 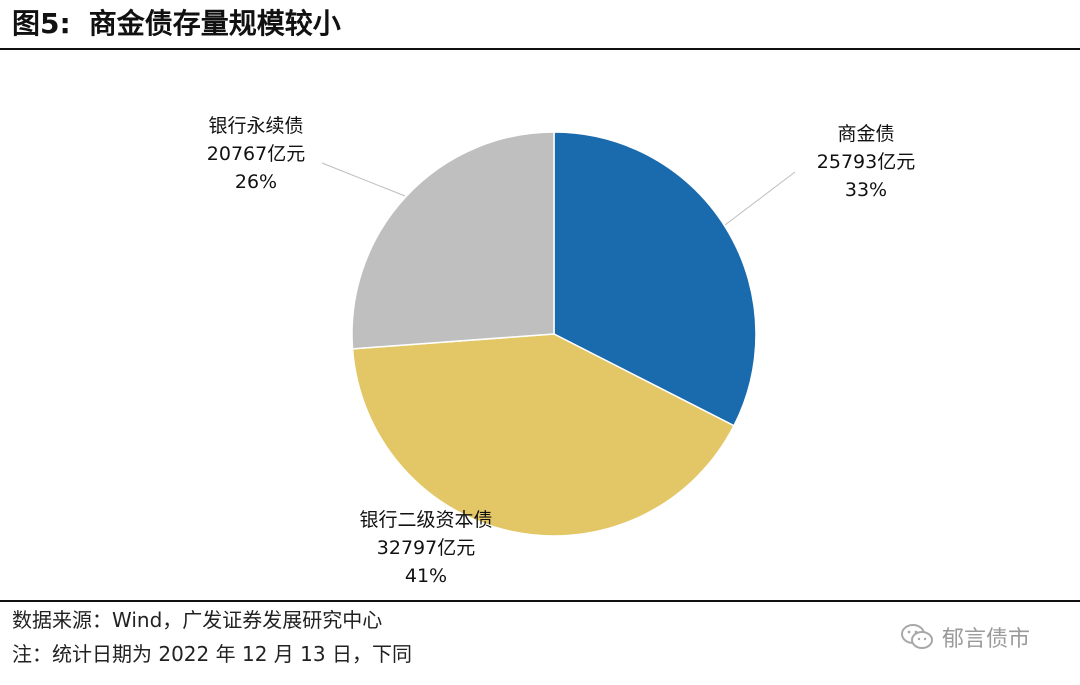 I want to click on top-rule, so click(x=540, y=49).